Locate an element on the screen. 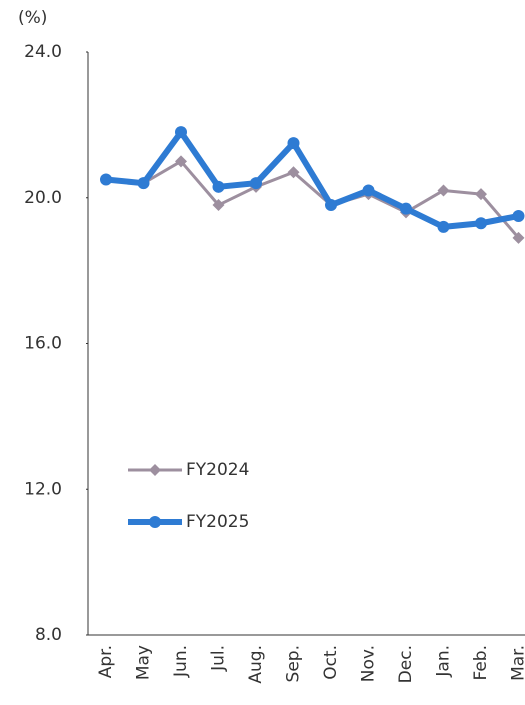 This screenshot has height=705, width=525. x-tick-label: Nov. is located at coordinates (369, 663).